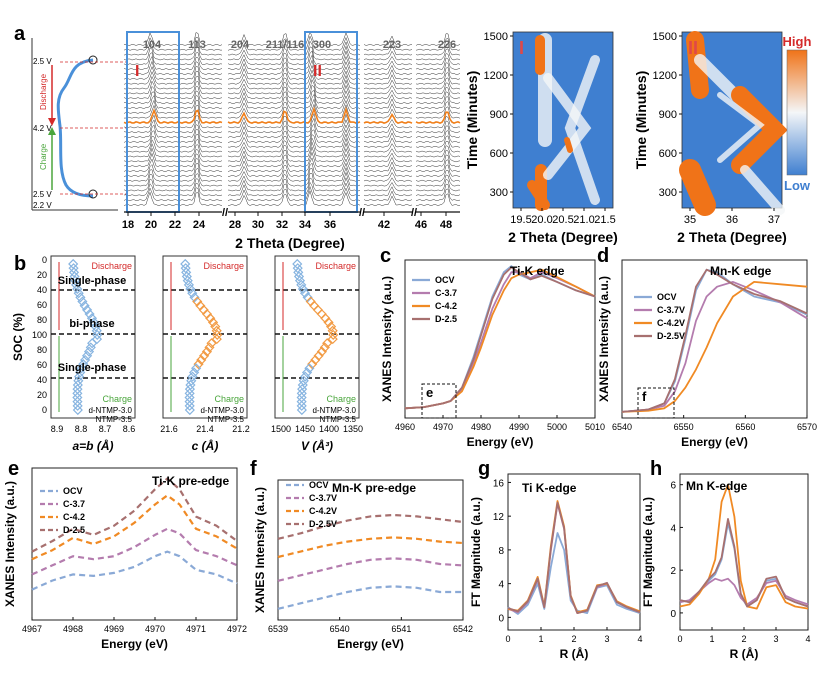  I want to click on voltage-label-bottom: 2.2 V, so click(42, 205).